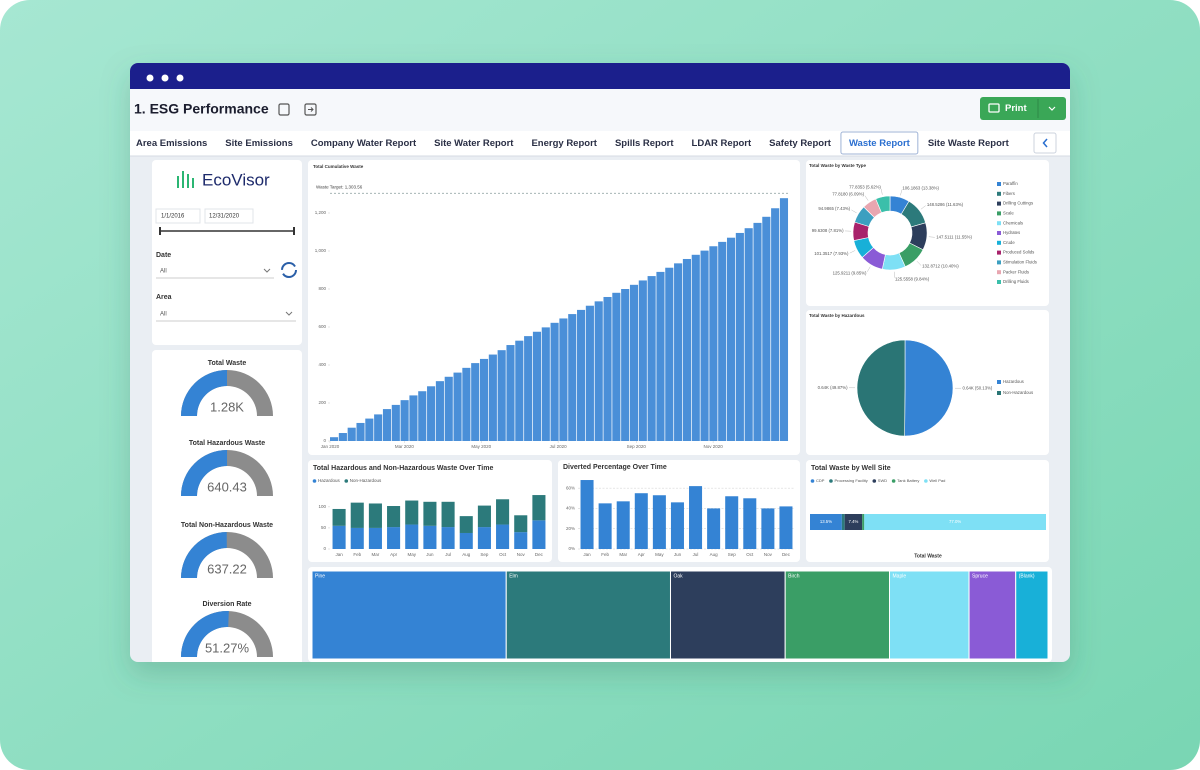 The height and width of the screenshot is (770, 1200). What do you see at coordinates (224, 217) in the screenshot?
I see `date-to: 12/31/2020` at bounding box center [224, 217].